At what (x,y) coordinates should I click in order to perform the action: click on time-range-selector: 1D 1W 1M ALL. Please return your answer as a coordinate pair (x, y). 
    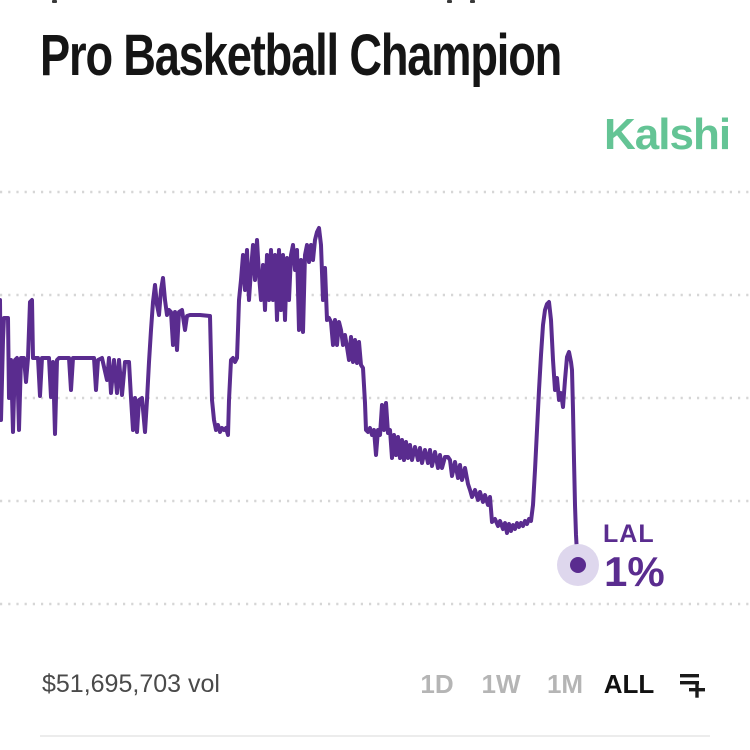
    Looking at the image, I should click on (567, 684).